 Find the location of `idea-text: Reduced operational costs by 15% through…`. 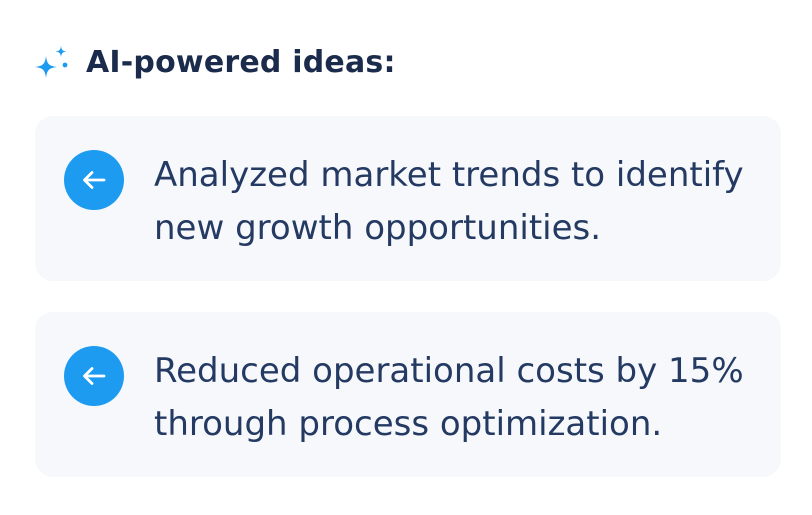

idea-text: Reduced operational costs by 15% through… is located at coordinates (449, 397).